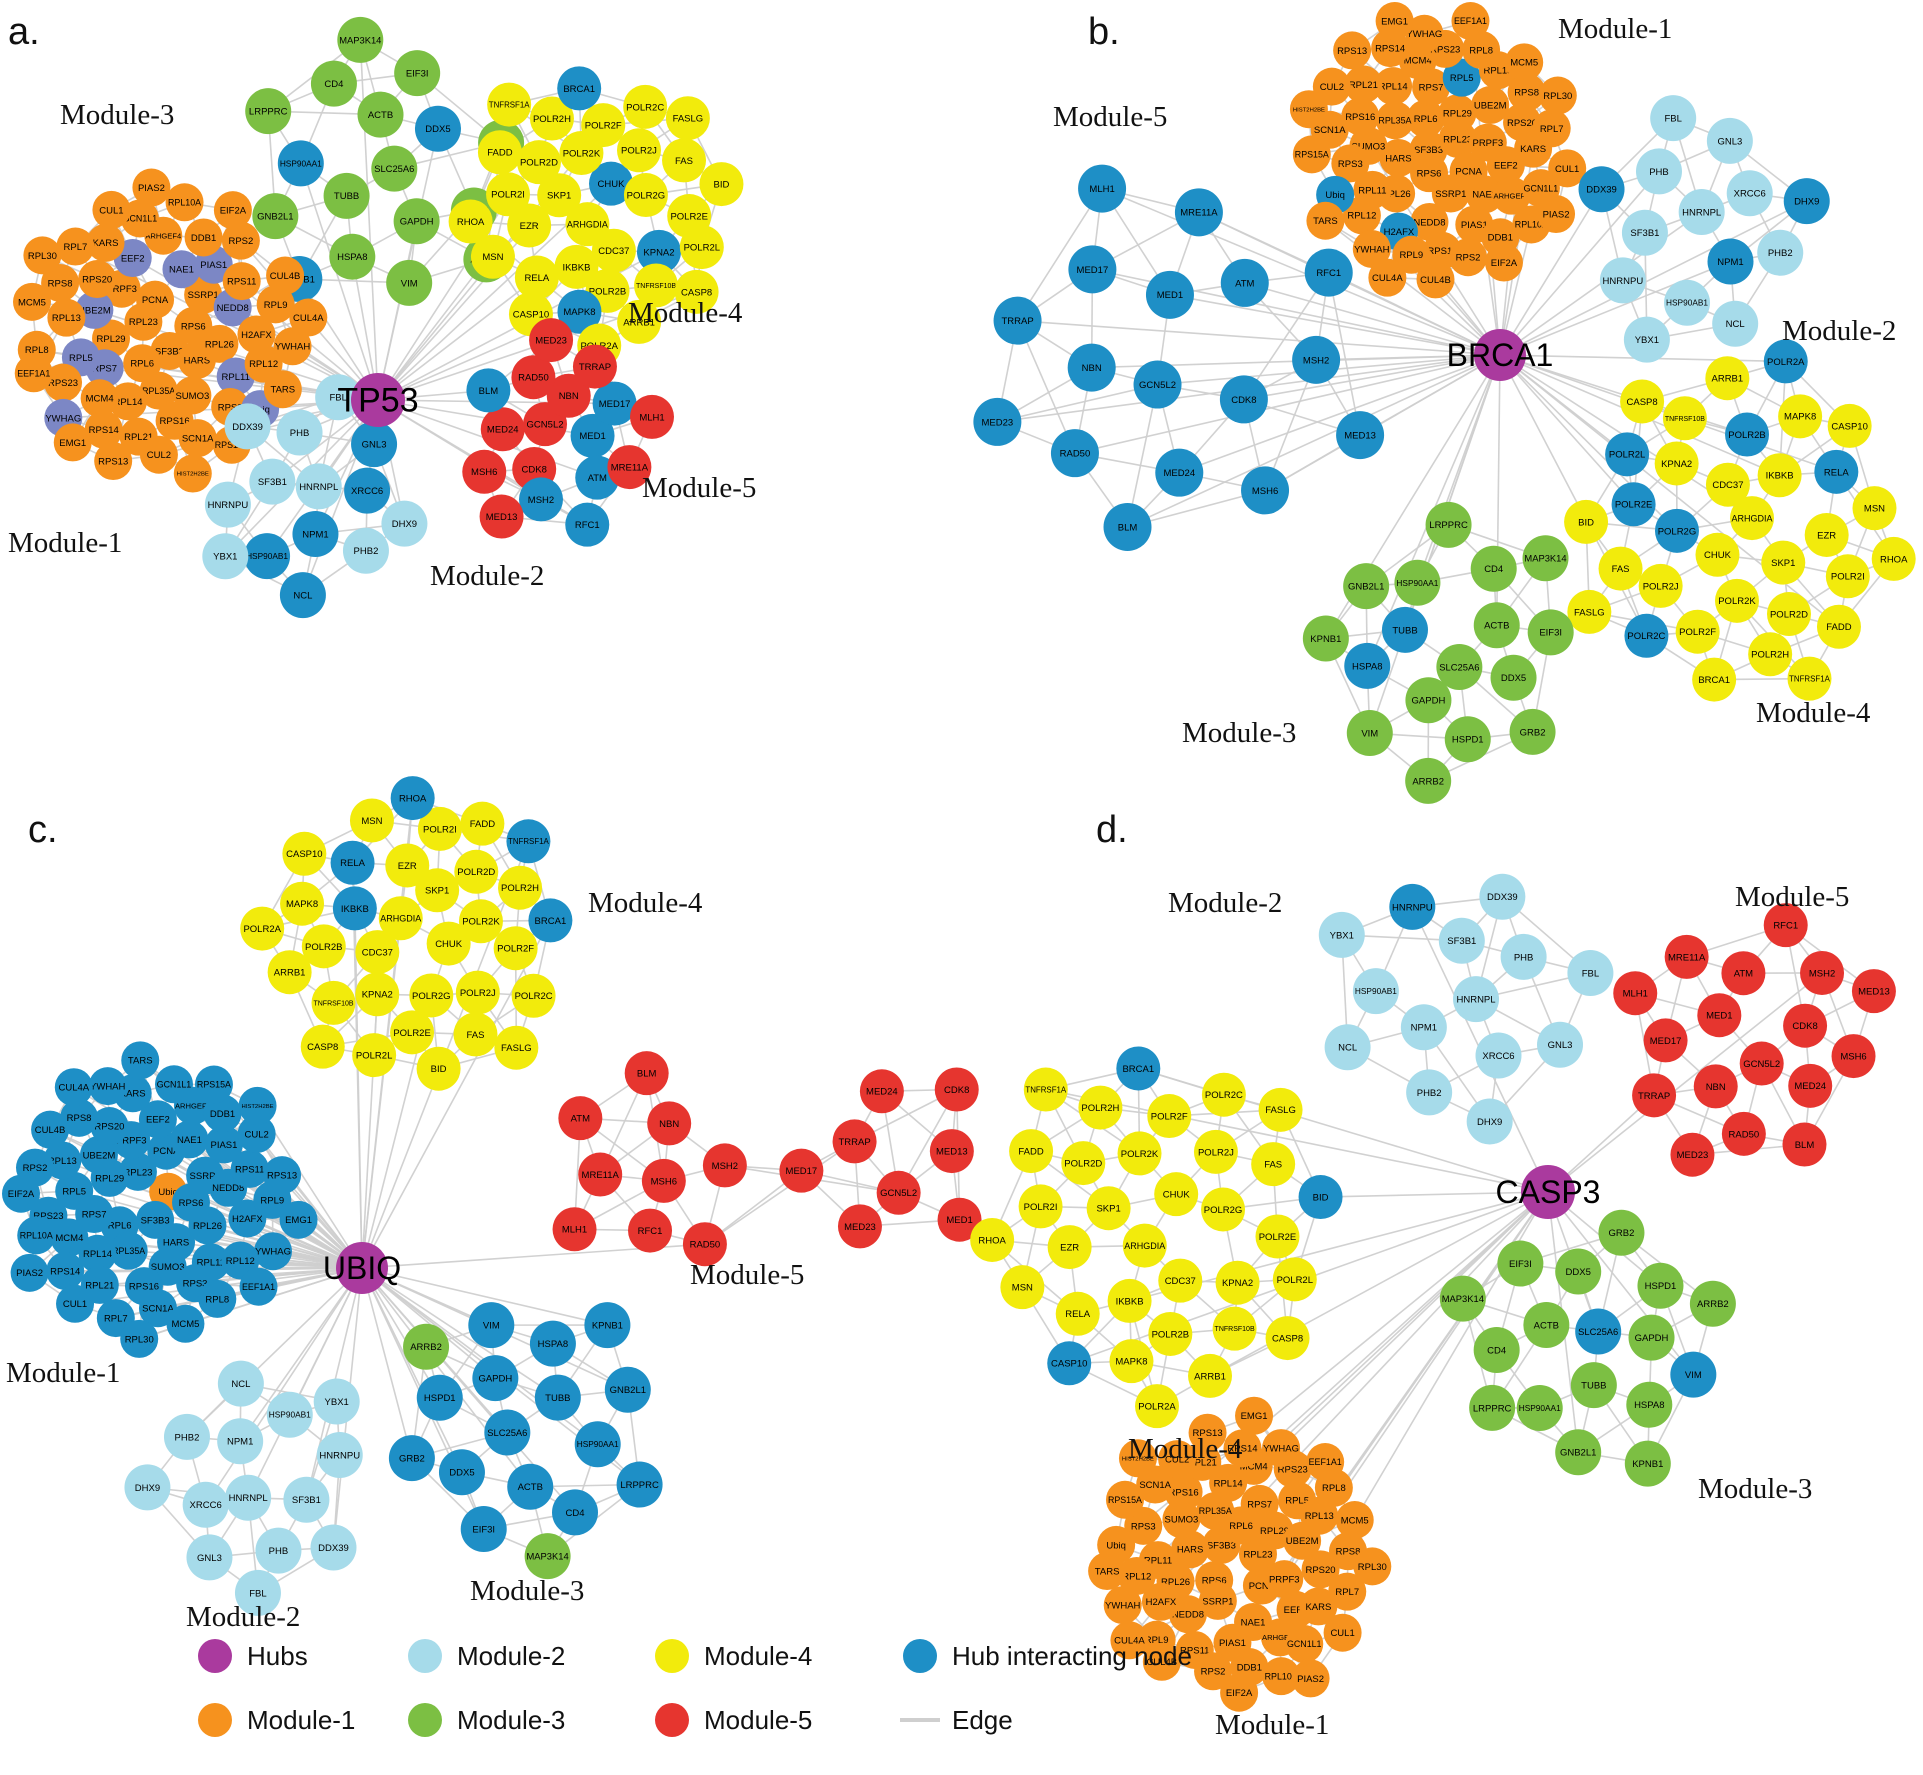 This screenshot has width=1923, height=1775. What do you see at coordinates (520, 887) in the screenshot?
I see `node-UBIQ-POLR2H` at bounding box center [520, 887].